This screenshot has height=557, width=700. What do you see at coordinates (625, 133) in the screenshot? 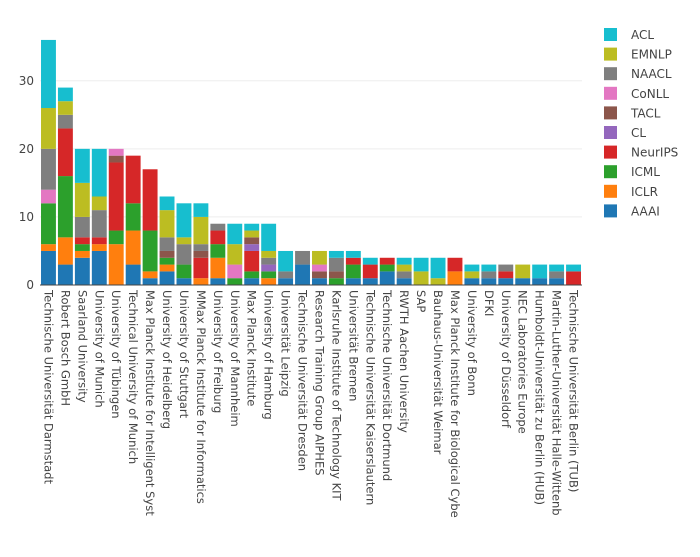
I see `legend-item-cl: CL` at bounding box center [625, 133].